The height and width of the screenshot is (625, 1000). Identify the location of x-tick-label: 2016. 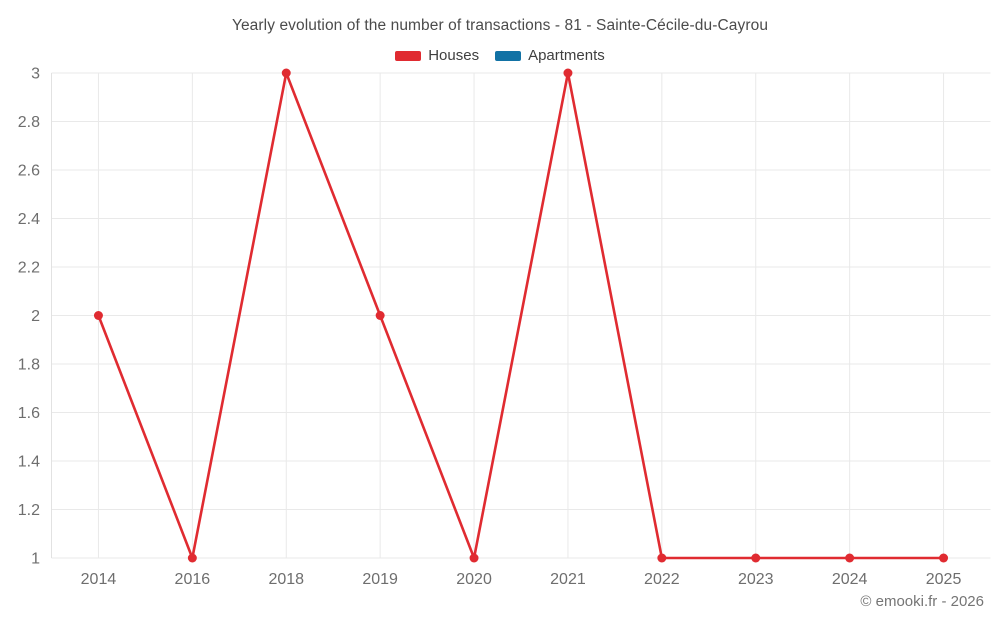
(193, 579).